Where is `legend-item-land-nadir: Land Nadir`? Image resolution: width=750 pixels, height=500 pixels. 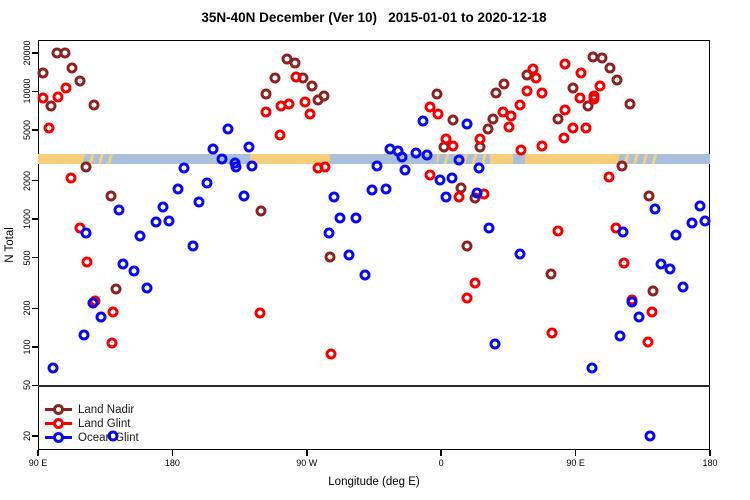 legend-item-land-nadir: Land Nadir is located at coordinates (115, 410).